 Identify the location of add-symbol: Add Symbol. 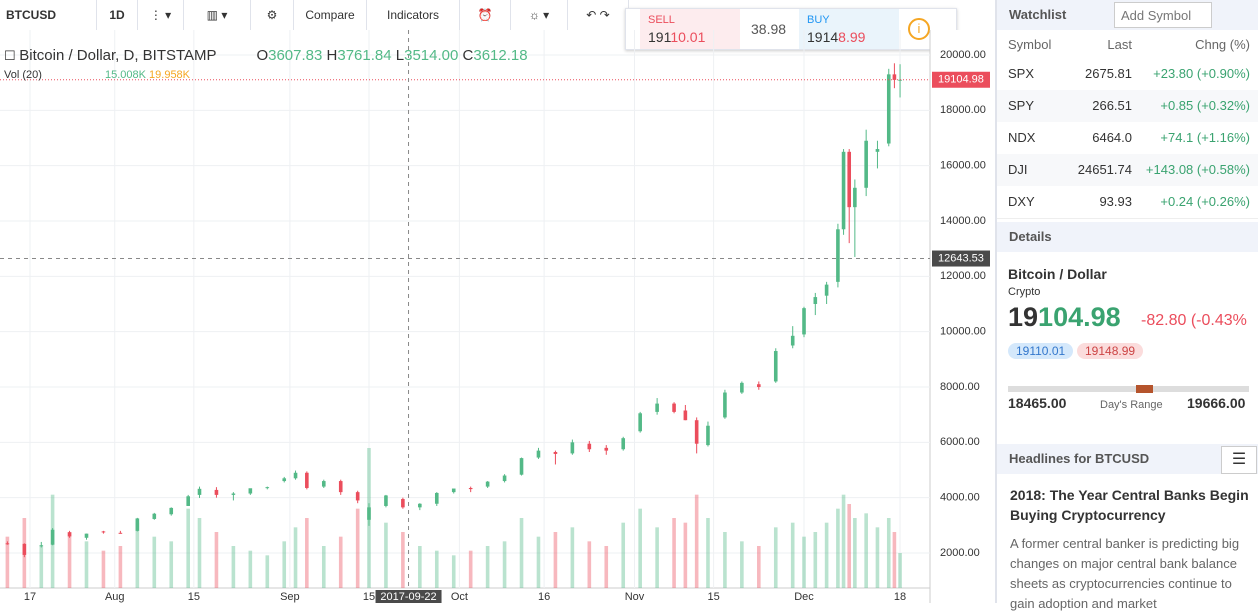
(1163, 15).